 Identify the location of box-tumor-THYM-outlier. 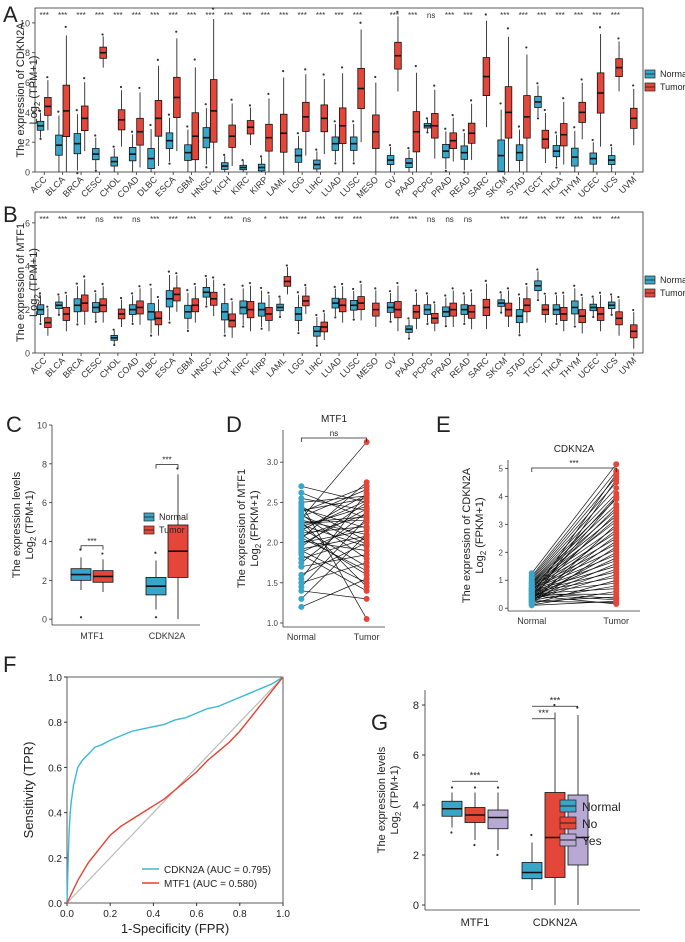
(581, 294).